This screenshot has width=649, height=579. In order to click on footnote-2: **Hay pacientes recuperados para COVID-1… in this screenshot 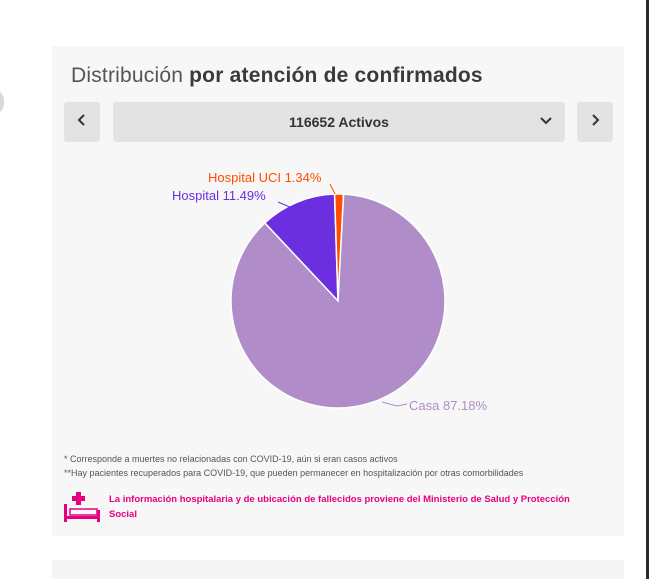, I will do `click(294, 473)`.